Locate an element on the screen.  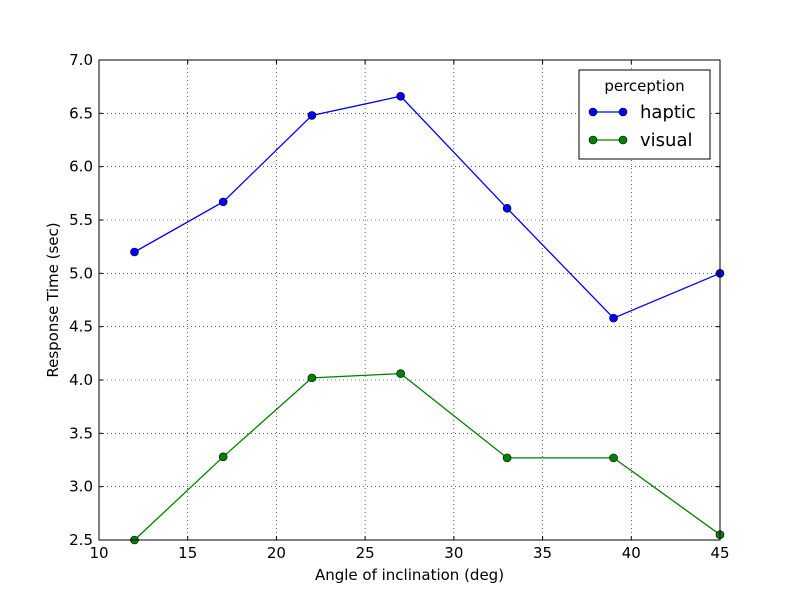
x-tick-label: 10 is located at coordinates (98, 553).